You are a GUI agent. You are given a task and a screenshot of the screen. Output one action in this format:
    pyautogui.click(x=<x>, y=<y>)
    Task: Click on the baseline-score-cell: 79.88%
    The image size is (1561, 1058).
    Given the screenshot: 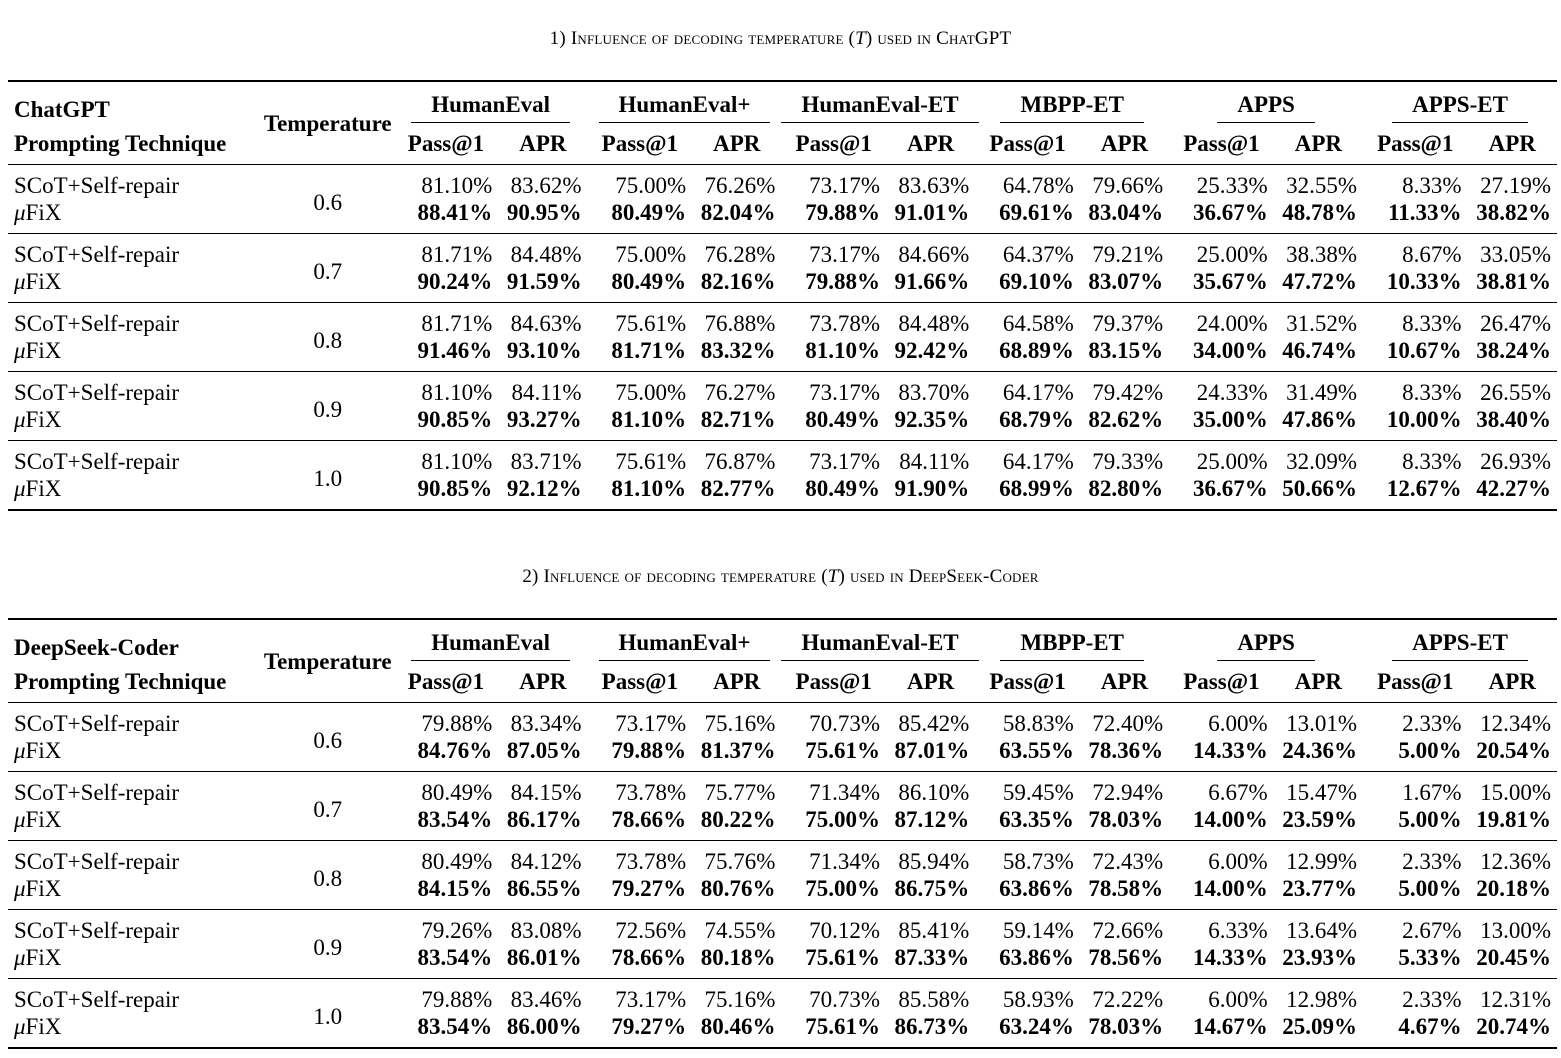 What is the action you would take?
    pyautogui.click(x=457, y=723)
    